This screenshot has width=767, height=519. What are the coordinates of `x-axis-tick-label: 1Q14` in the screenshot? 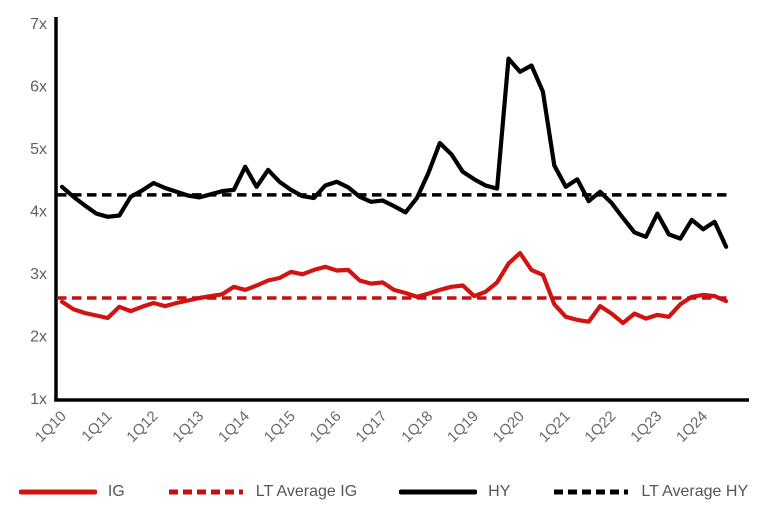 It's located at (234, 427).